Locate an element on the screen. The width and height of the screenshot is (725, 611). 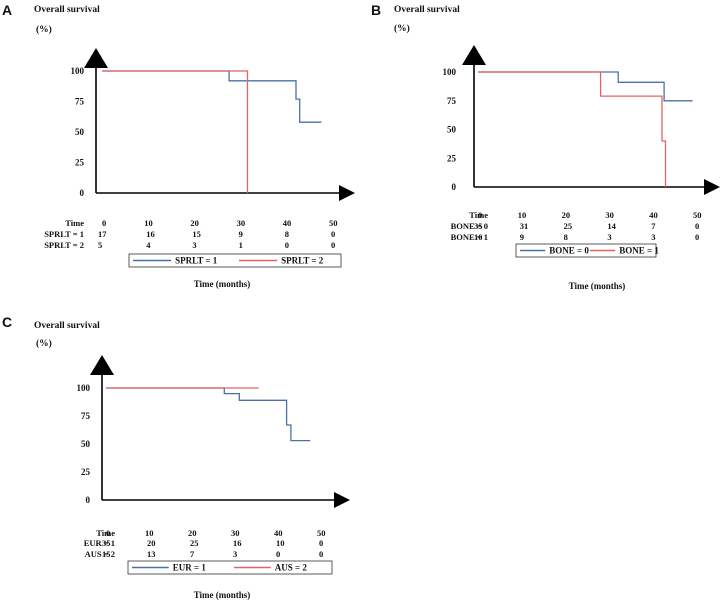
risk-row-label: SPRLT = 1 is located at coordinates (64, 234).